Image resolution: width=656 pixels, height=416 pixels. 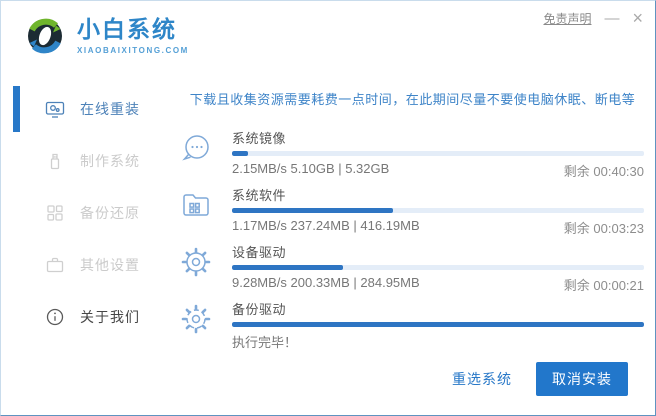 I want to click on task-name: 设备驱动, so click(x=259, y=252).